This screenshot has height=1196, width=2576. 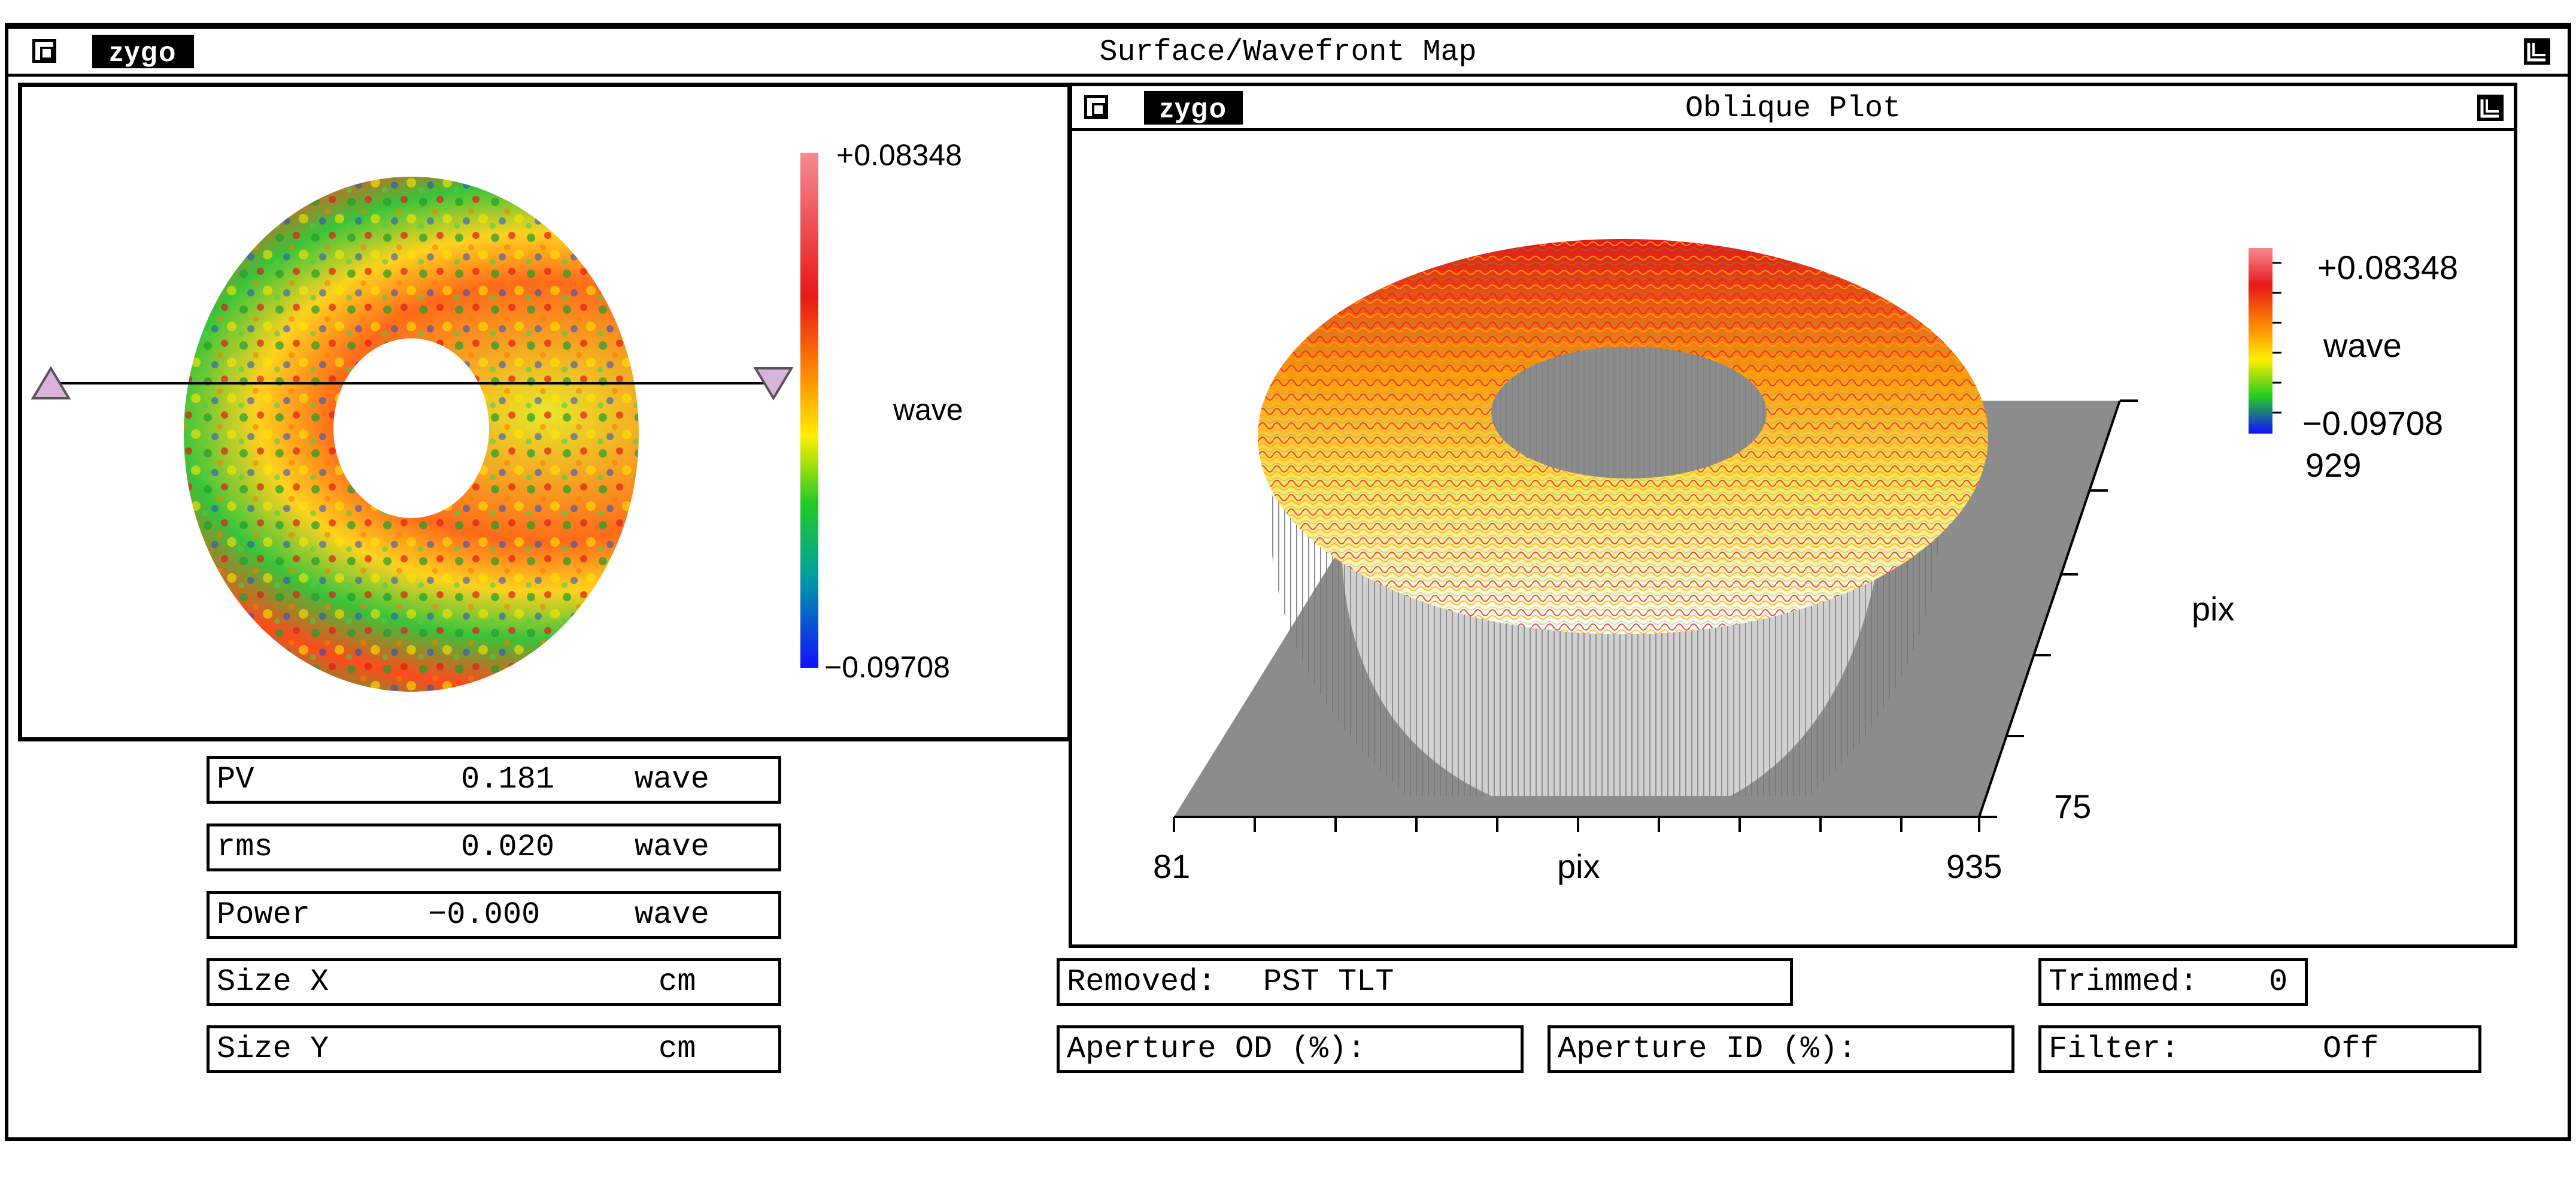 What do you see at coordinates (672, 914) in the screenshot?
I see `power-unit: wave` at bounding box center [672, 914].